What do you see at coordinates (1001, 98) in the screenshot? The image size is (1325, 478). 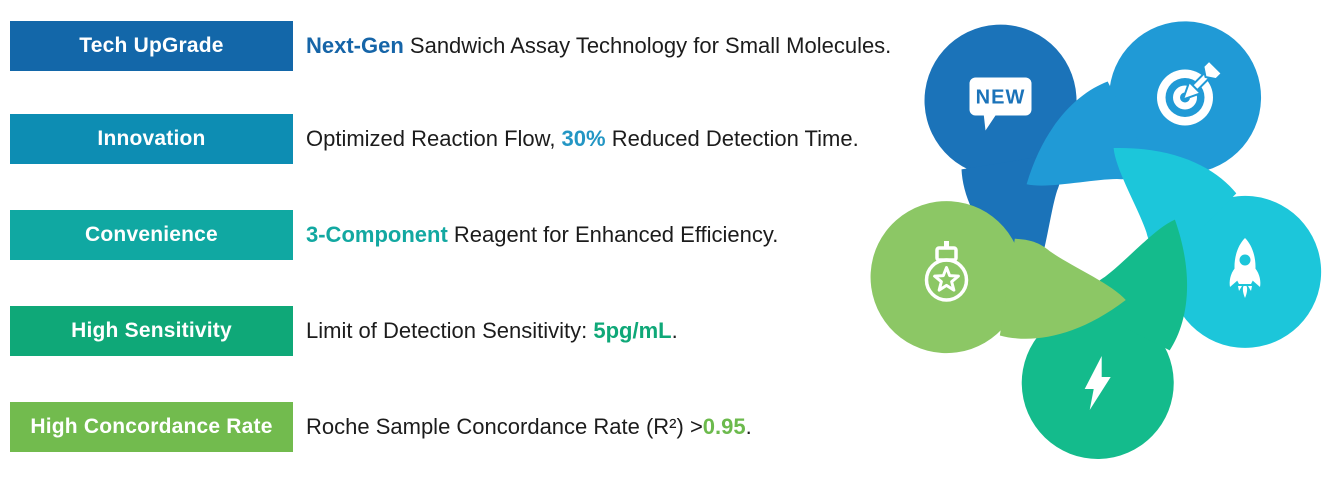 I see `new-badge-text: NEW` at bounding box center [1001, 98].